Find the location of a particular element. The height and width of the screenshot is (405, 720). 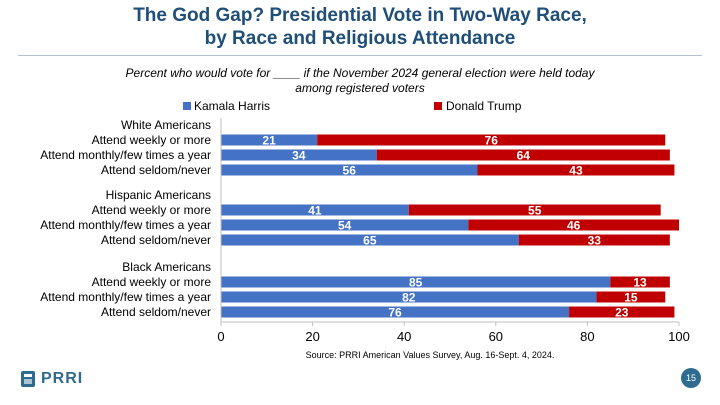

prri-logo-icon is located at coordinates (28, 379).